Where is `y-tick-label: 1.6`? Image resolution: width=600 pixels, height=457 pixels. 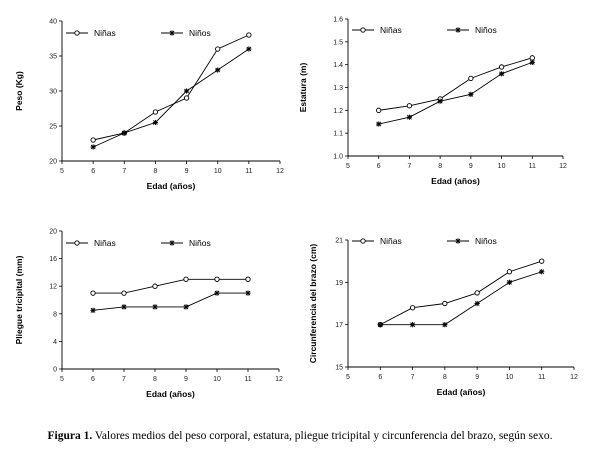 y-tick-label: 1.6 is located at coordinates (338, 20).